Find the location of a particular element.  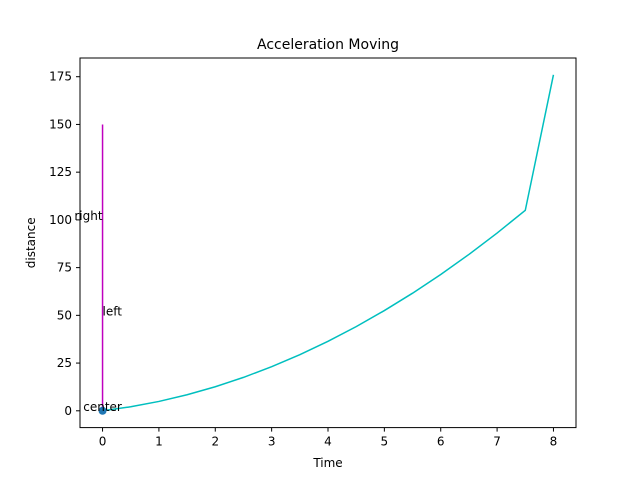

y-tick-label-5: 125 is located at coordinates (60, 172).